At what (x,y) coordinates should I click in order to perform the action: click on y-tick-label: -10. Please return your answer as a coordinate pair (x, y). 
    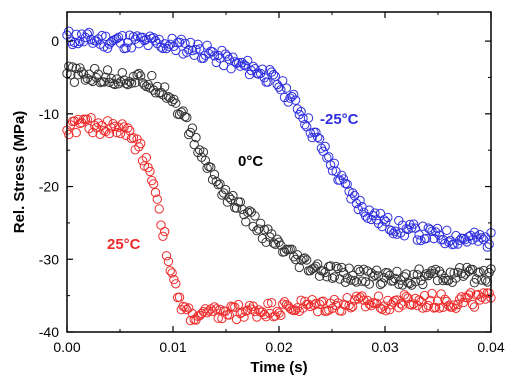
    Looking at the image, I should click on (49, 114).